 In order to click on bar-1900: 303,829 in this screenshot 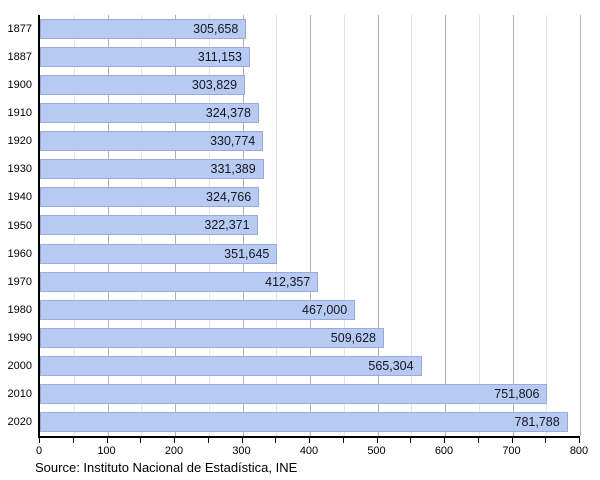, I will do `click(143, 85)`.